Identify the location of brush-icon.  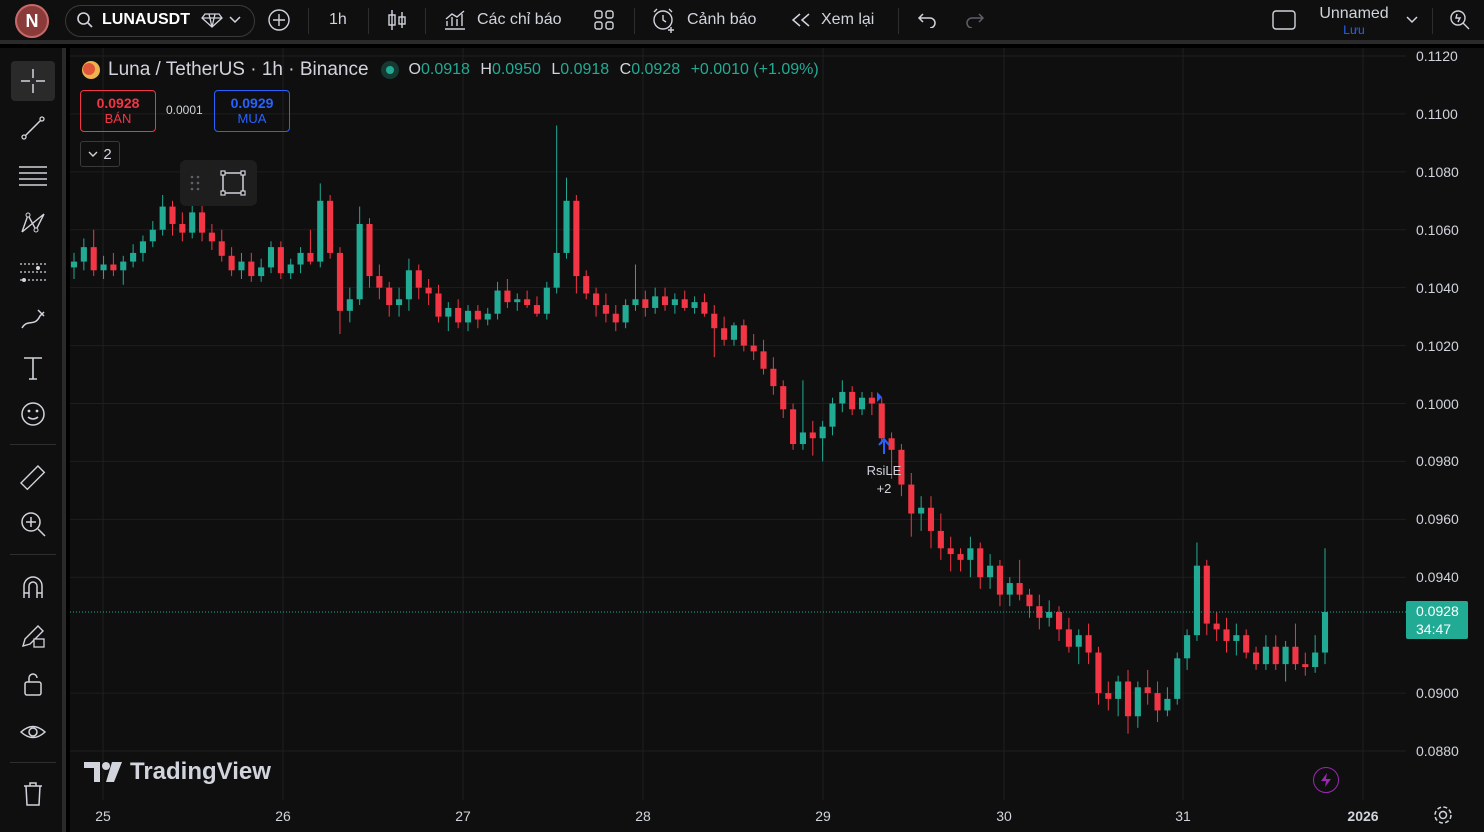
(33, 320).